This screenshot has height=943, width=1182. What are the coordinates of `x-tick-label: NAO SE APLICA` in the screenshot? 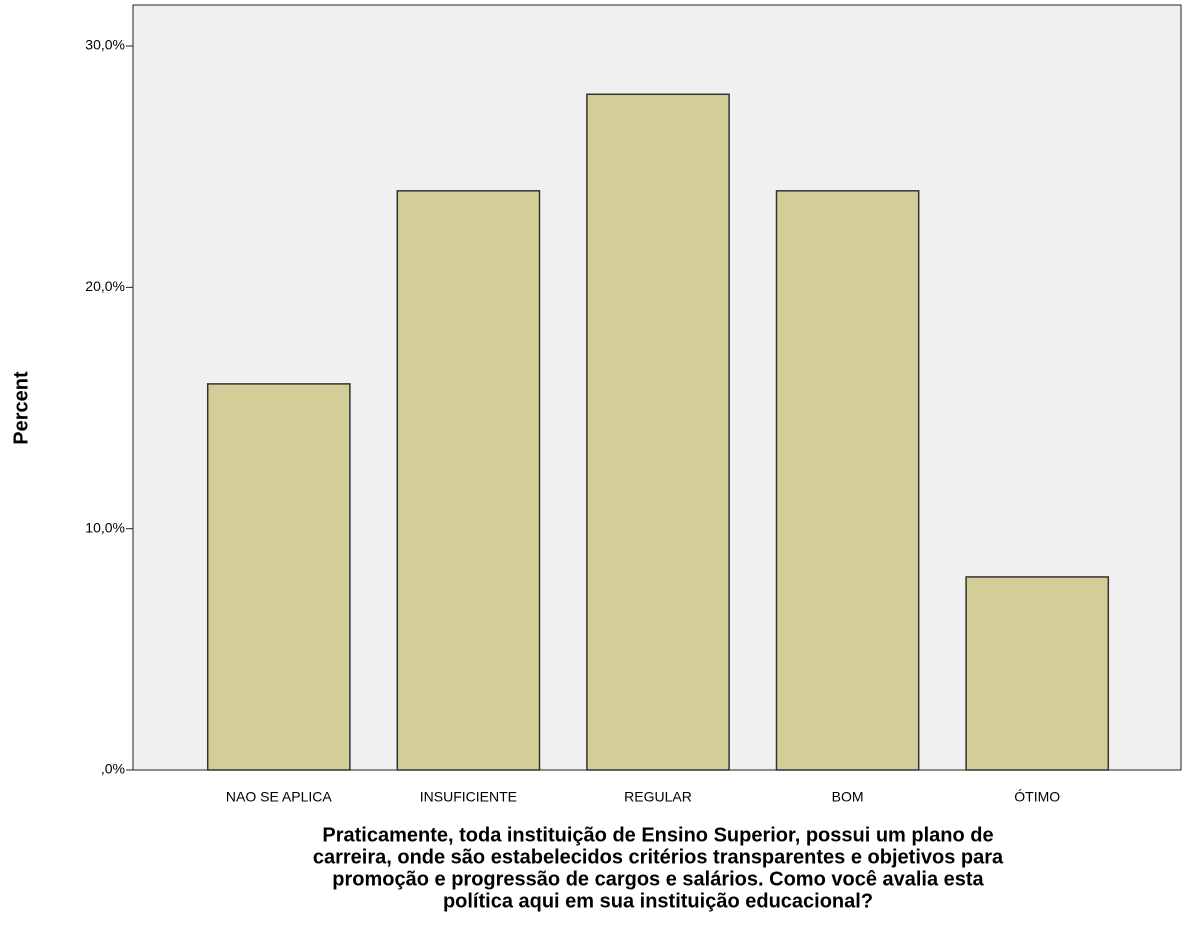 It's located at (279, 797).